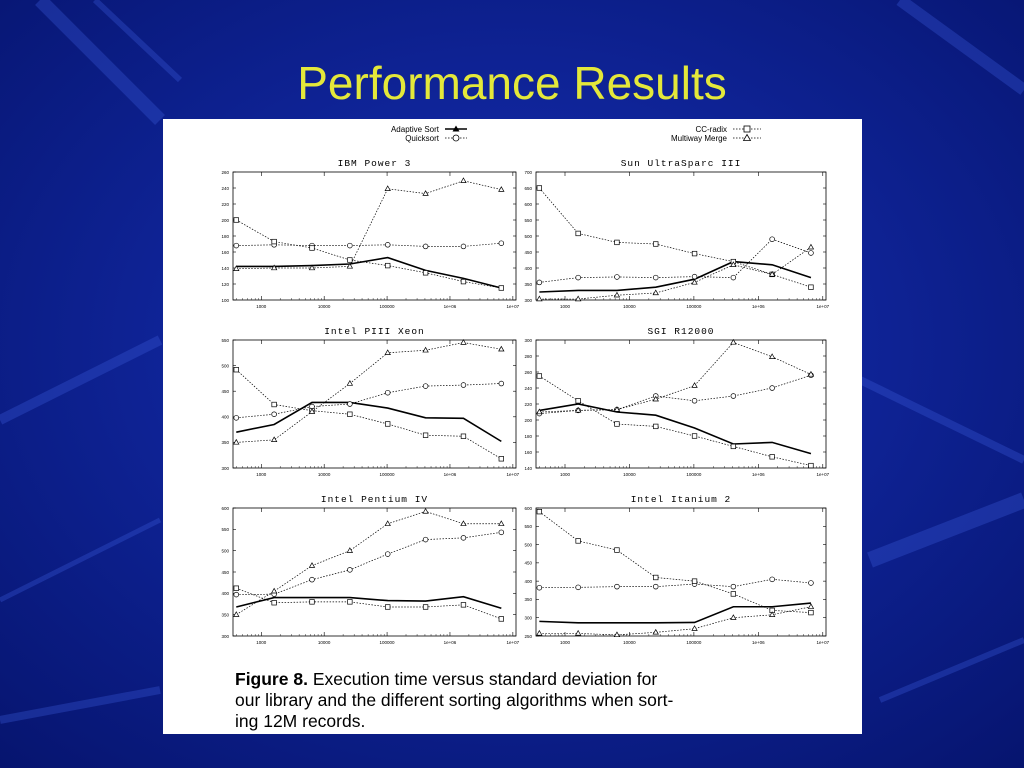 Image resolution: width=1024 pixels, height=768 pixels. What do you see at coordinates (528, 544) in the screenshot?
I see `y-tick-label: 500` at bounding box center [528, 544].